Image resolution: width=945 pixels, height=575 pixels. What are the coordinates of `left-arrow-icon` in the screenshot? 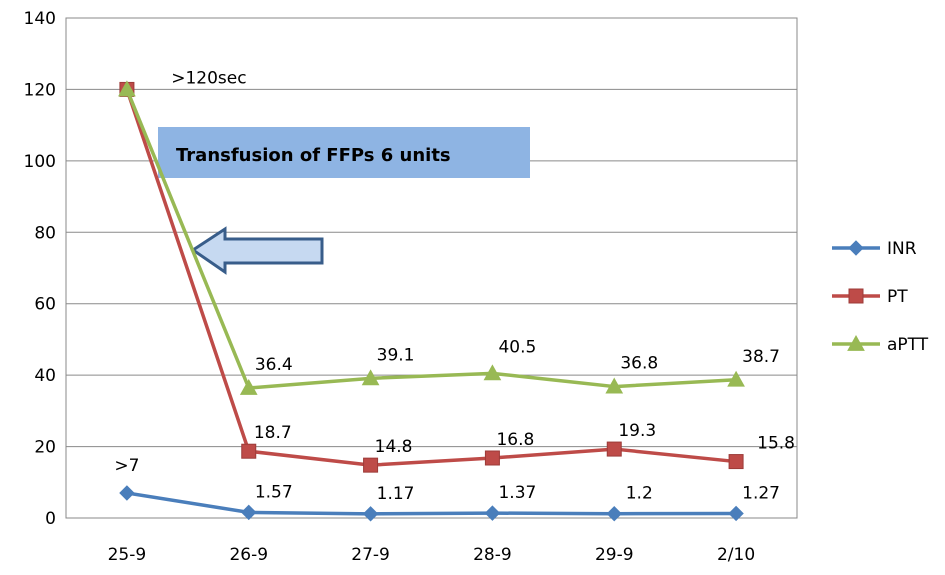 It's located at (257, 250).